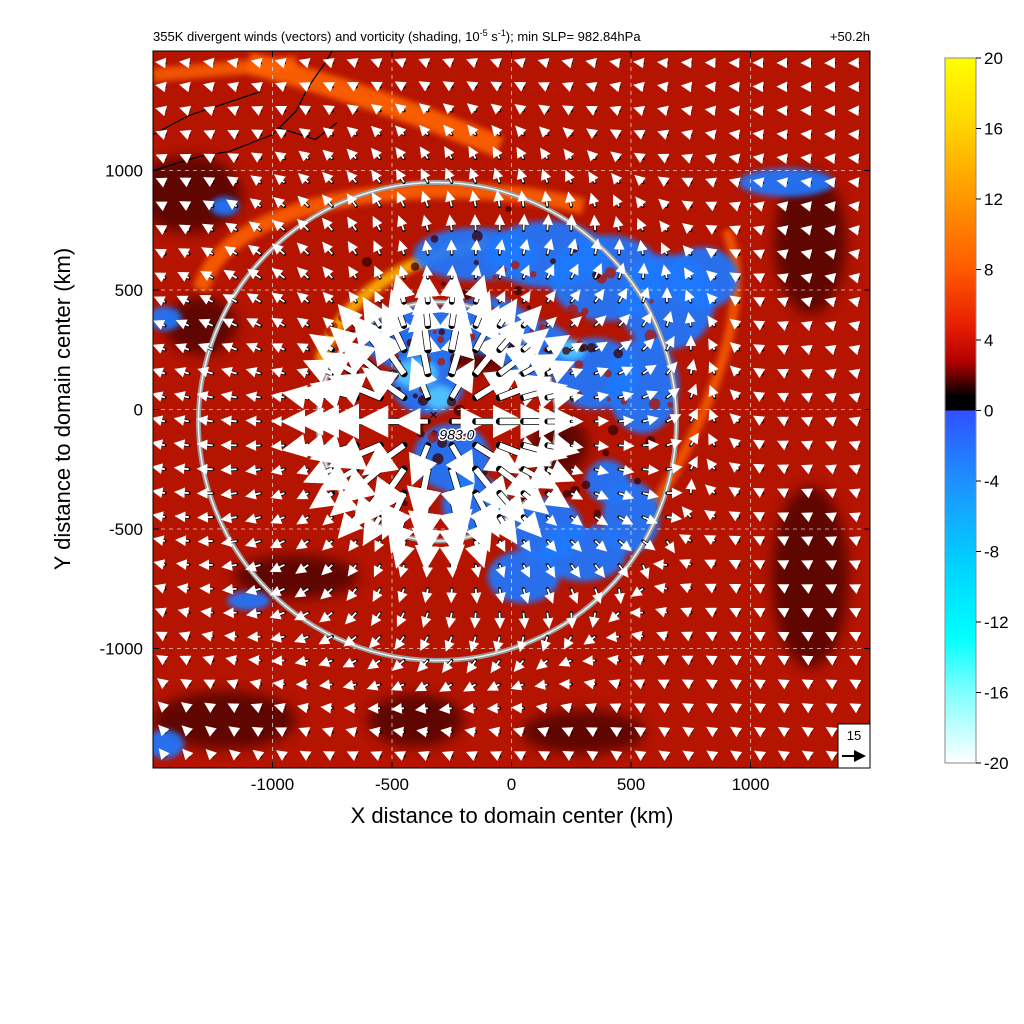  Describe the element at coordinates (960, 410) in the screenshot. I see `colorbar-gradient` at that location.